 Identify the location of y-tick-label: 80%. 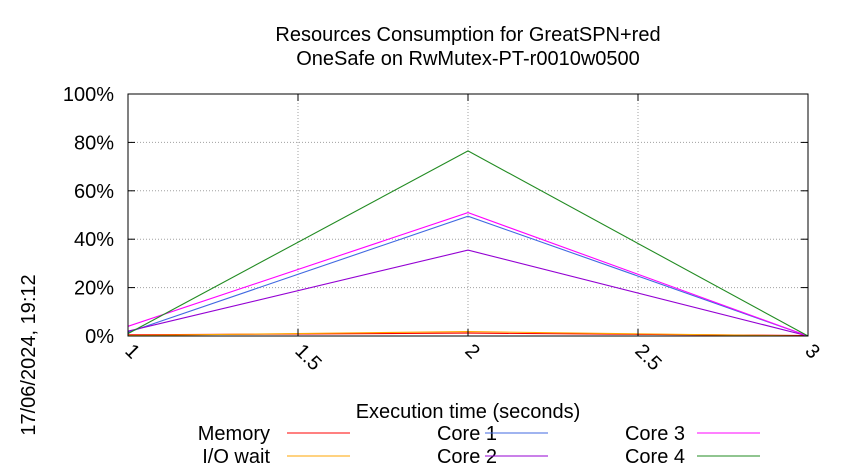
(94, 143).